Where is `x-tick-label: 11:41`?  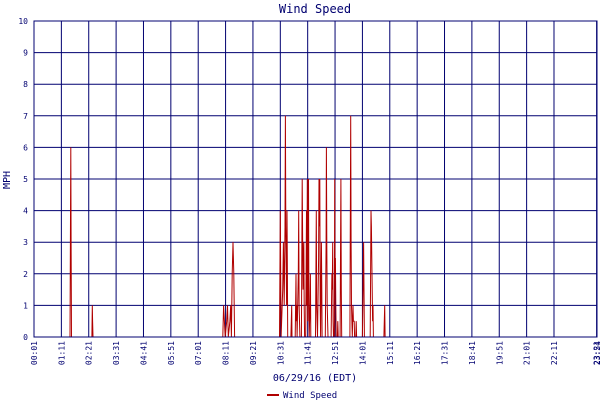 x-tick-label: 11:41 is located at coordinates (308, 353).